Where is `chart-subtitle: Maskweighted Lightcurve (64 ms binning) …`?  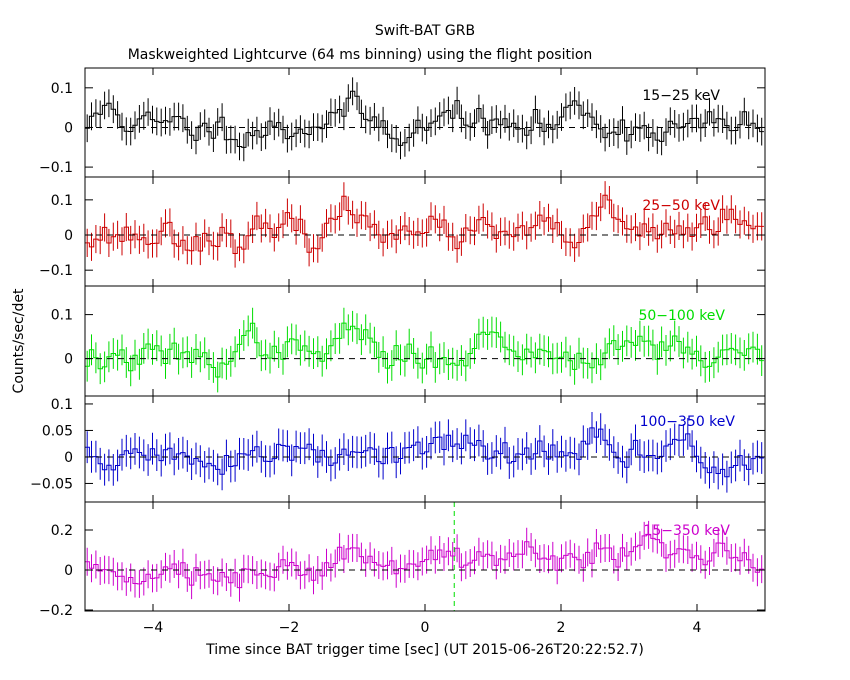
chart-subtitle: Maskweighted Lightcurve (64 ms binning) … is located at coordinates (360, 55).